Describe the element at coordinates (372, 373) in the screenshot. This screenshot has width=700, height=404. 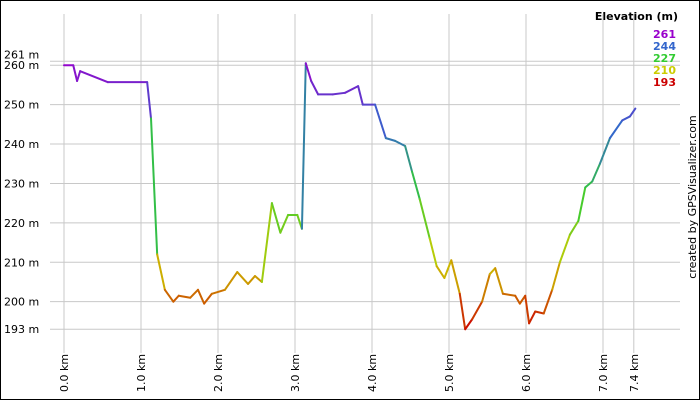
I see `x-tick-label: 4.0 km` at that location.